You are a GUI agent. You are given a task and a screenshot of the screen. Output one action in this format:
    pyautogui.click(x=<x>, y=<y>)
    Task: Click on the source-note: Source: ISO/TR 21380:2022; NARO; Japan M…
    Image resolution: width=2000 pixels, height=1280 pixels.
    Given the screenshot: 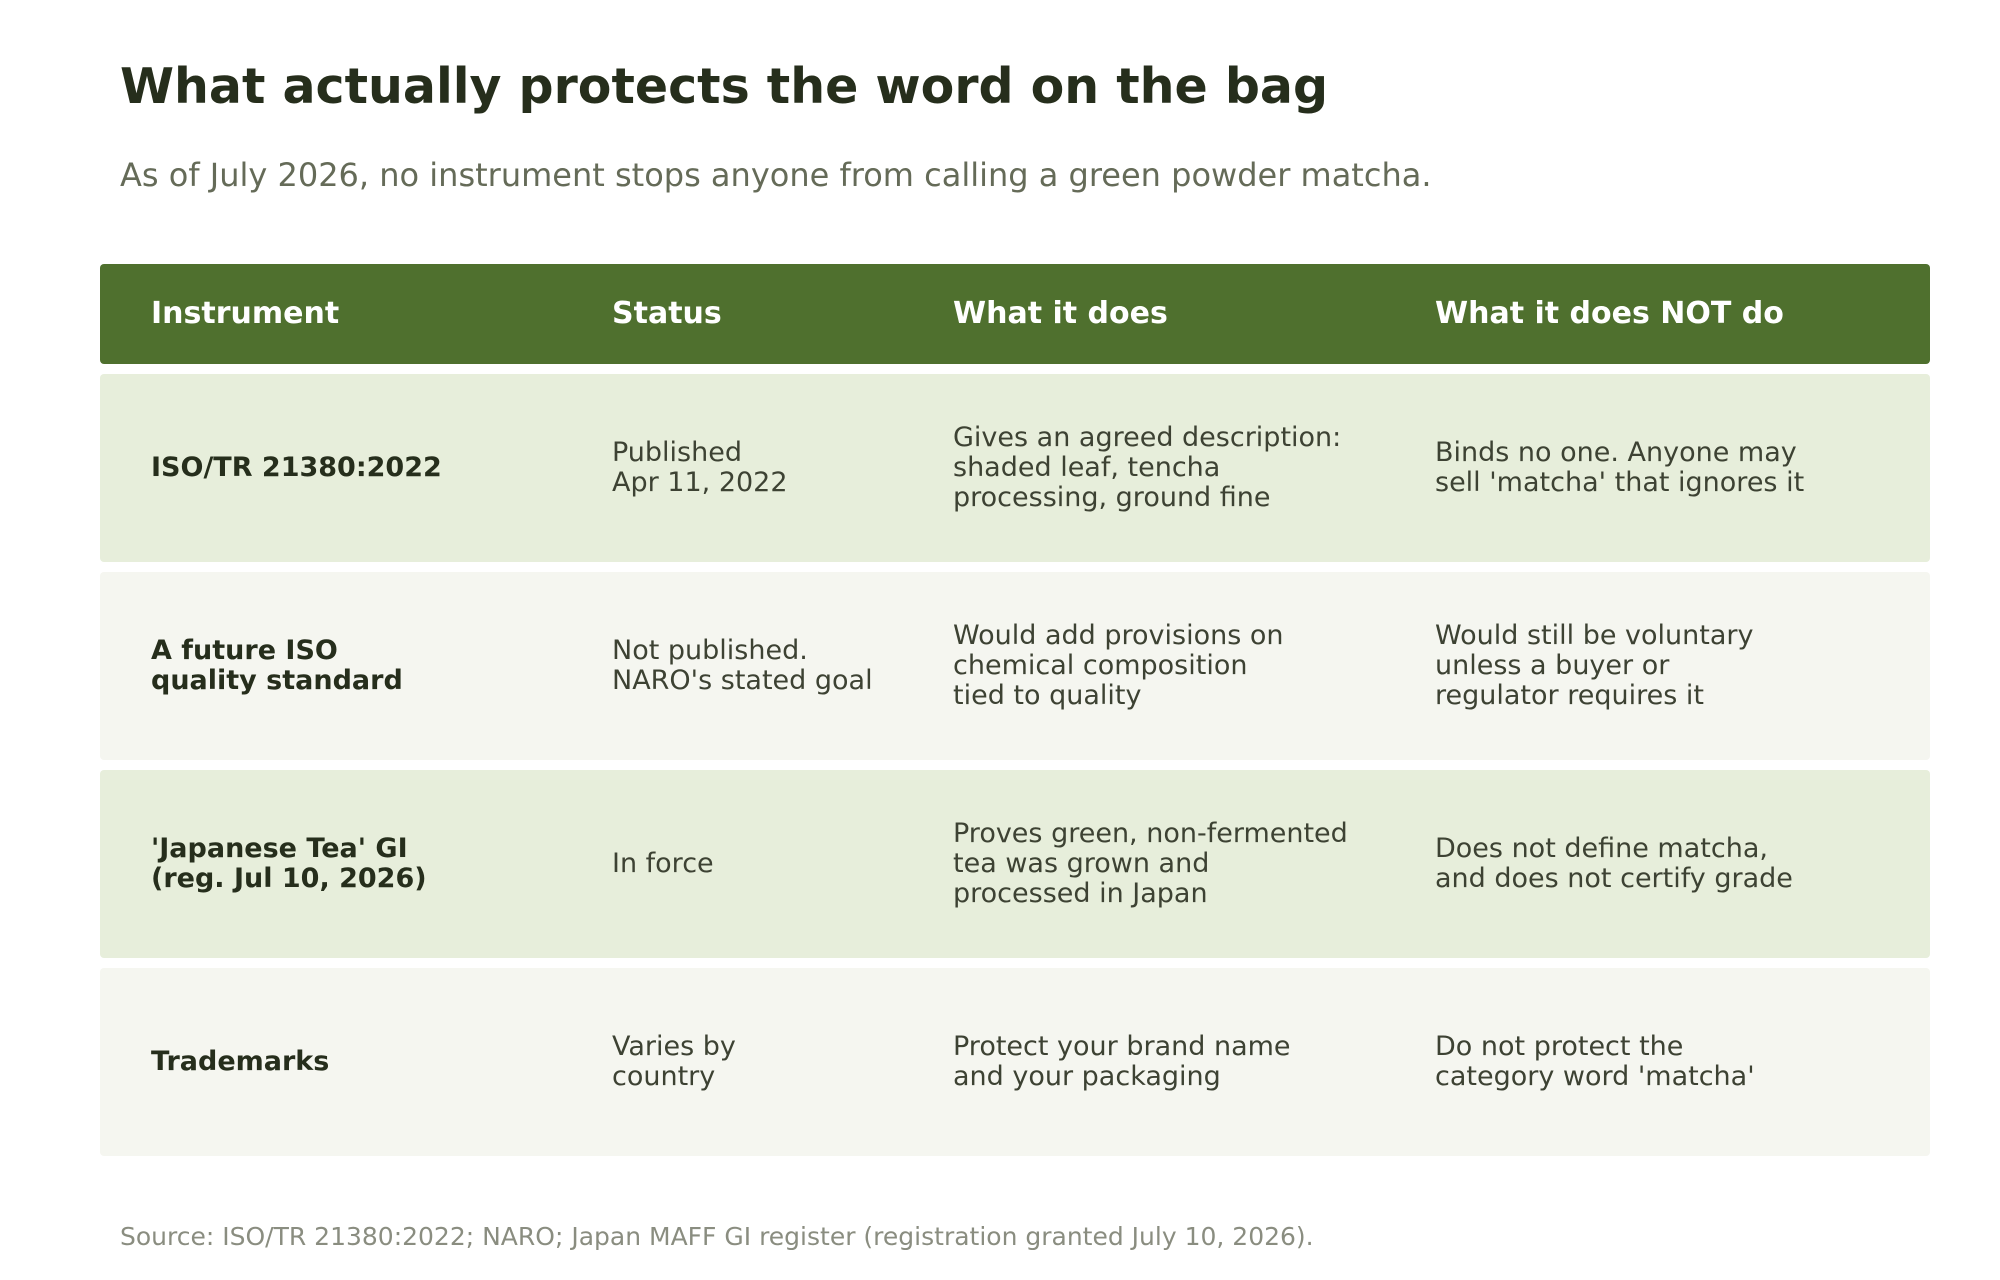 What is the action you would take?
    pyautogui.click(x=717, y=1236)
    